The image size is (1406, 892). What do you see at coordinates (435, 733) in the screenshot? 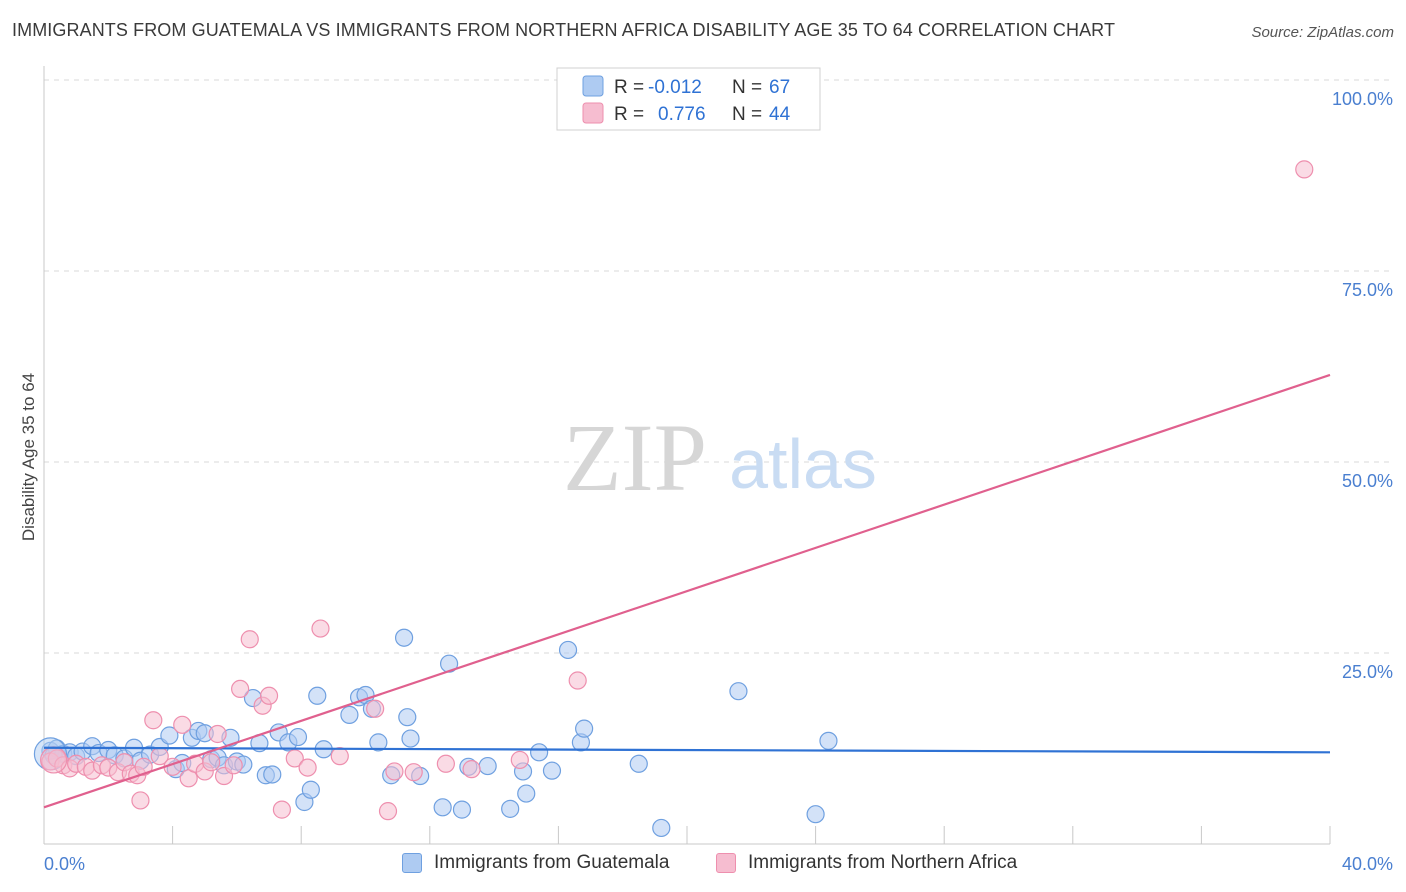
I see `series-guatemala-points` at bounding box center [435, 733].